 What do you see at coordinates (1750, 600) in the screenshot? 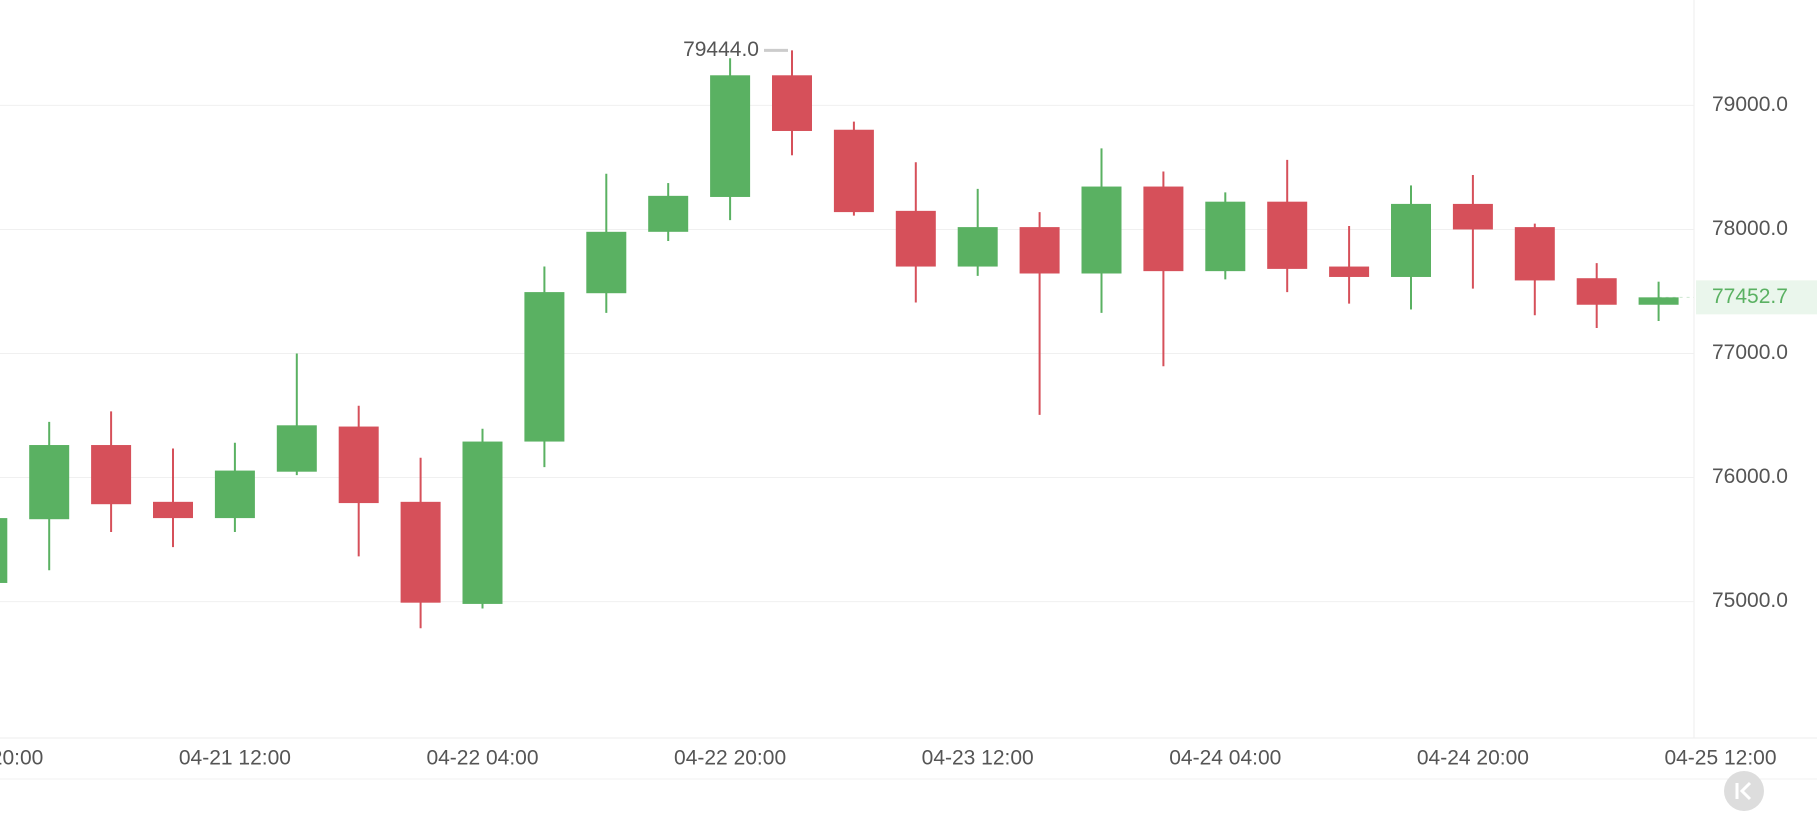
I see `y-tick-label: 75000.0` at bounding box center [1750, 600].